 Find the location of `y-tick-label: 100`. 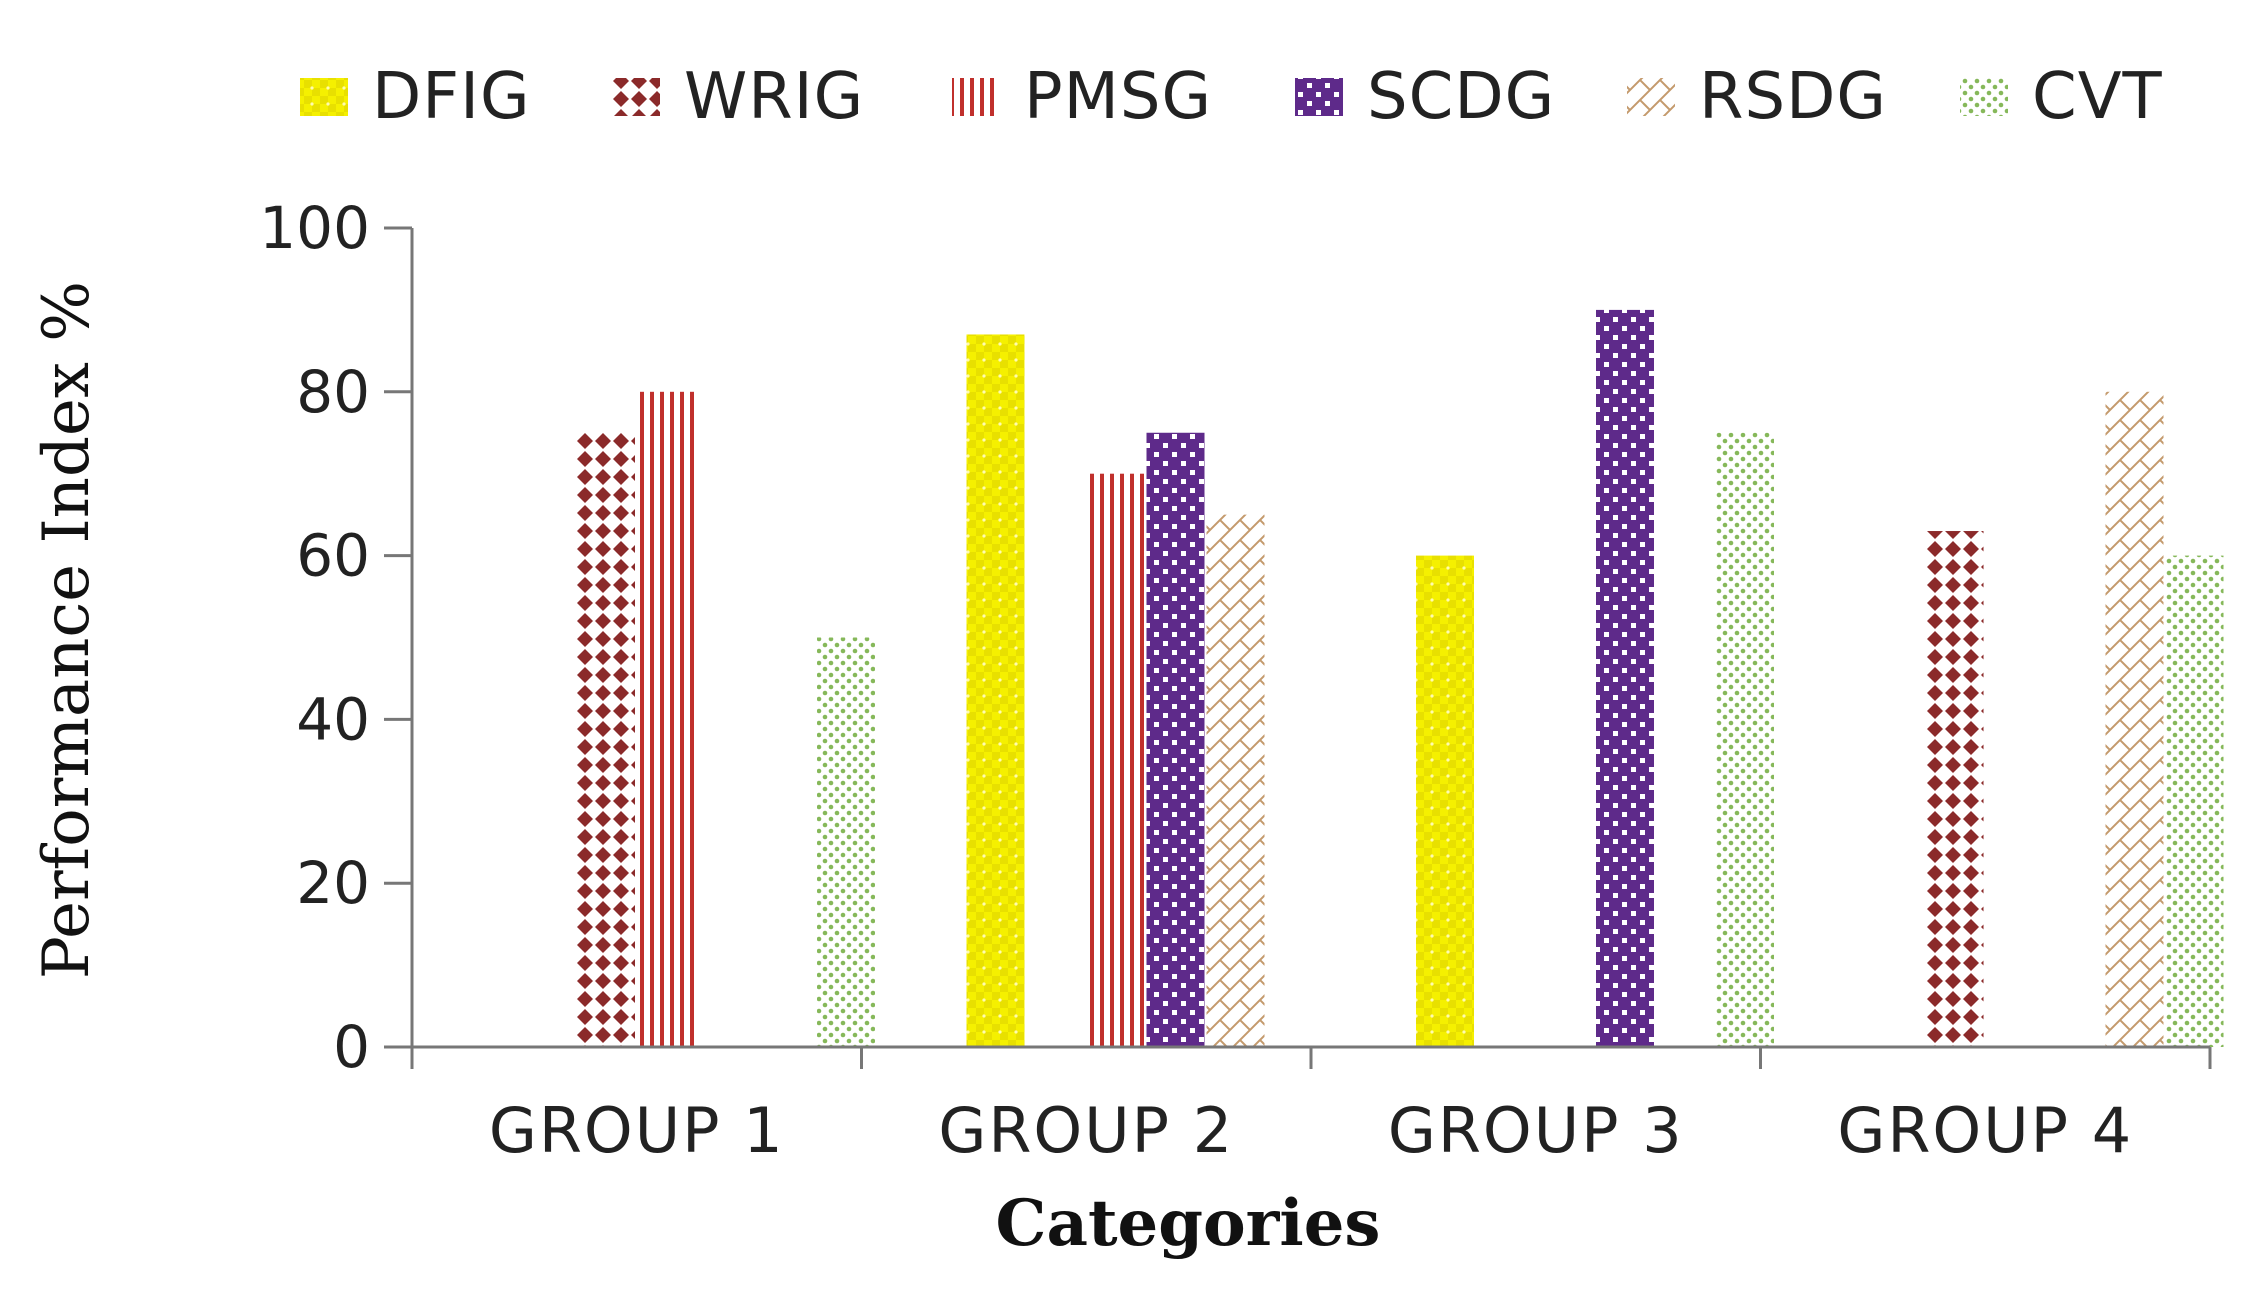

y-tick-label: 100 is located at coordinates (314, 228).